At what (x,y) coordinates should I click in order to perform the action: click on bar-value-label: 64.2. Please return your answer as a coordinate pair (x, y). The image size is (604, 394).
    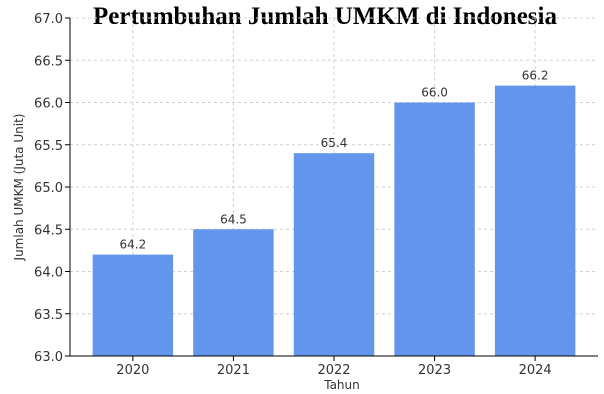
    Looking at the image, I should click on (132, 245).